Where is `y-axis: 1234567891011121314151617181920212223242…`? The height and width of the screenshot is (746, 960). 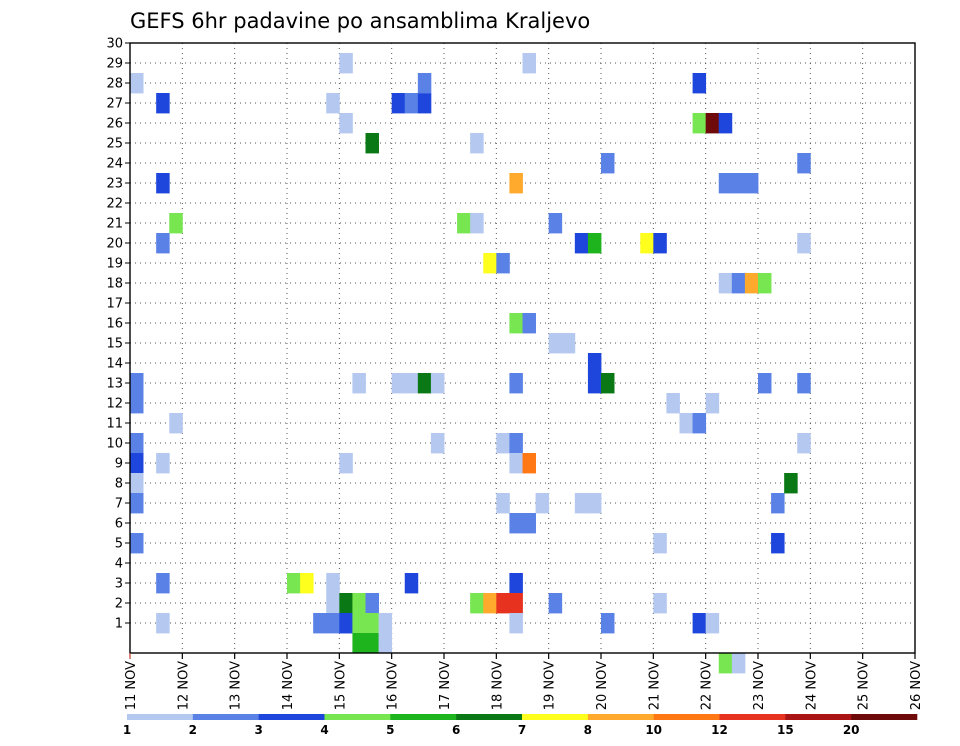
y-axis: 1234567891011121314151617181920212223242… is located at coordinates (118, 334).